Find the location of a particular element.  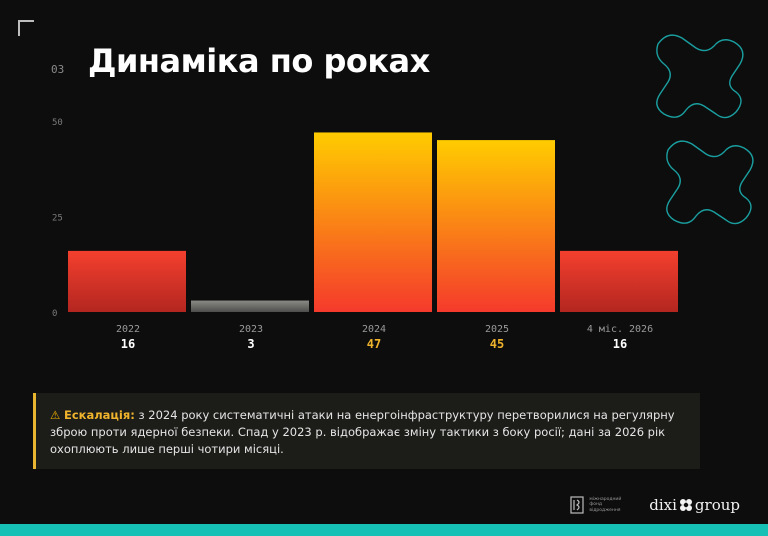

footer-logos: міжнародний фонд відродження dixi group is located at coordinates (655, 505).